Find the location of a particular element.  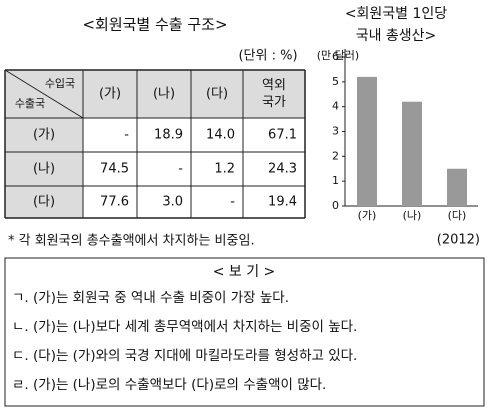

cell: 67.1 is located at coordinates (282, 135).